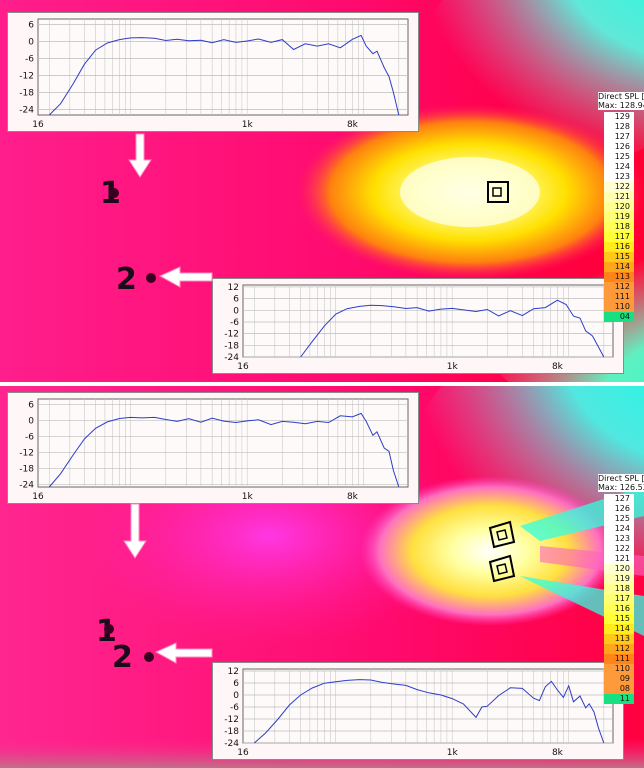 The width and height of the screenshot is (644, 768). Describe the element at coordinates (619, 127) in the screenshot. I see `legend-scale-value: 128` at that location.